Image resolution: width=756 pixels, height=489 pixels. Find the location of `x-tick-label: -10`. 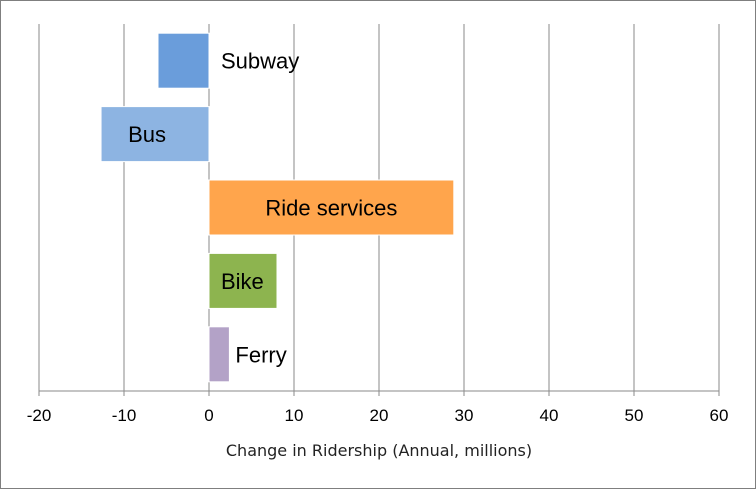

x-tick-label: -10 is located at coordinates (124, 415).